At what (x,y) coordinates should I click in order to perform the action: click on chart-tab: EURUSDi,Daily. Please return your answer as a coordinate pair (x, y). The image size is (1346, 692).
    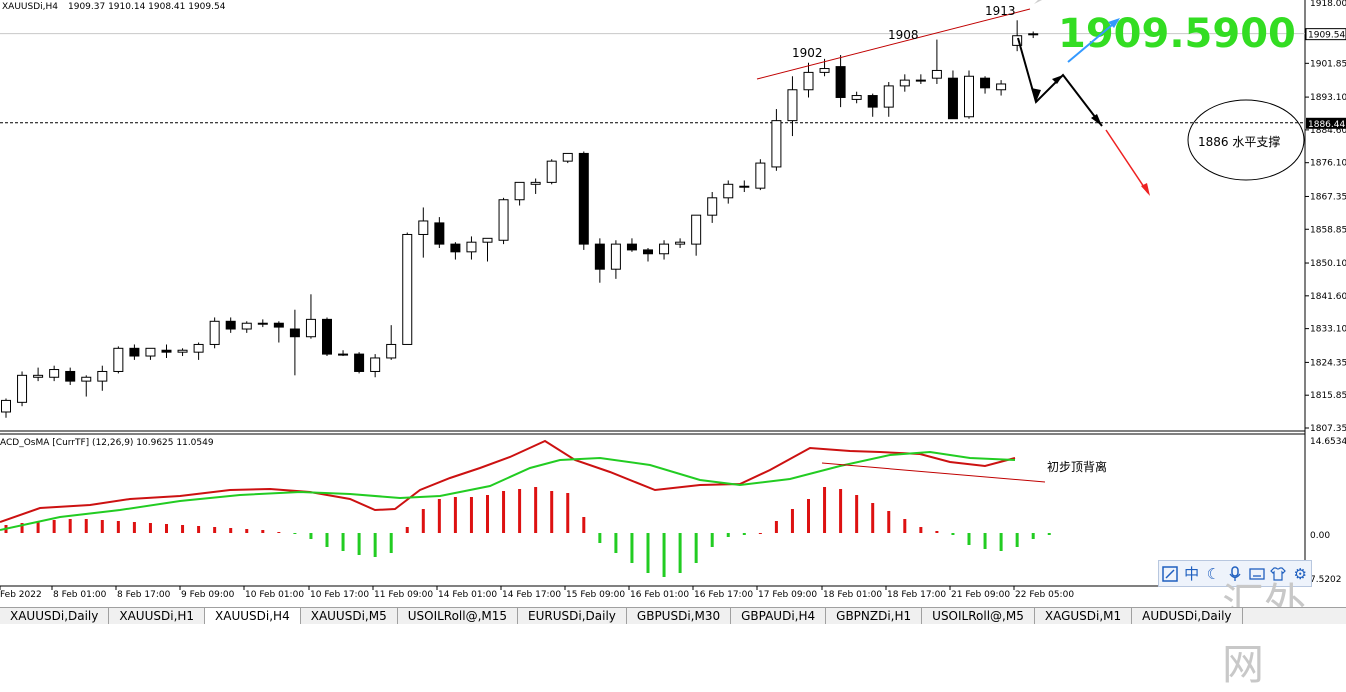
    Looking at the image, I should click on (572, 616).